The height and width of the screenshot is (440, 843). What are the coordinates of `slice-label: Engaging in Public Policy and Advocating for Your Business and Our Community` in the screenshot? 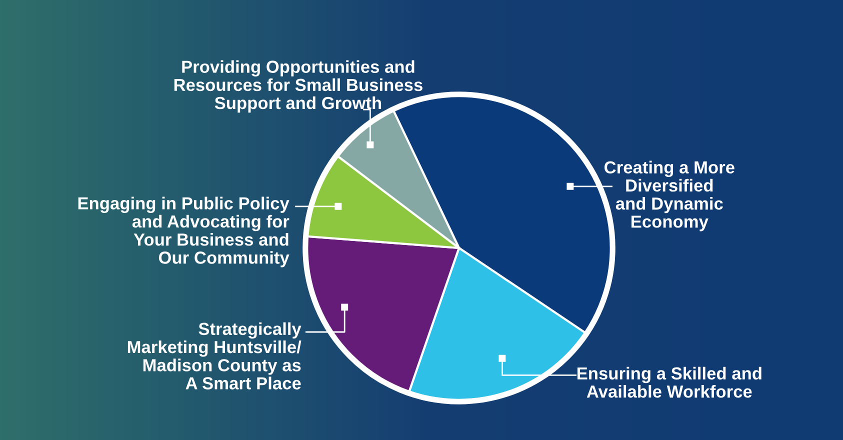 It's located at (184, 232).